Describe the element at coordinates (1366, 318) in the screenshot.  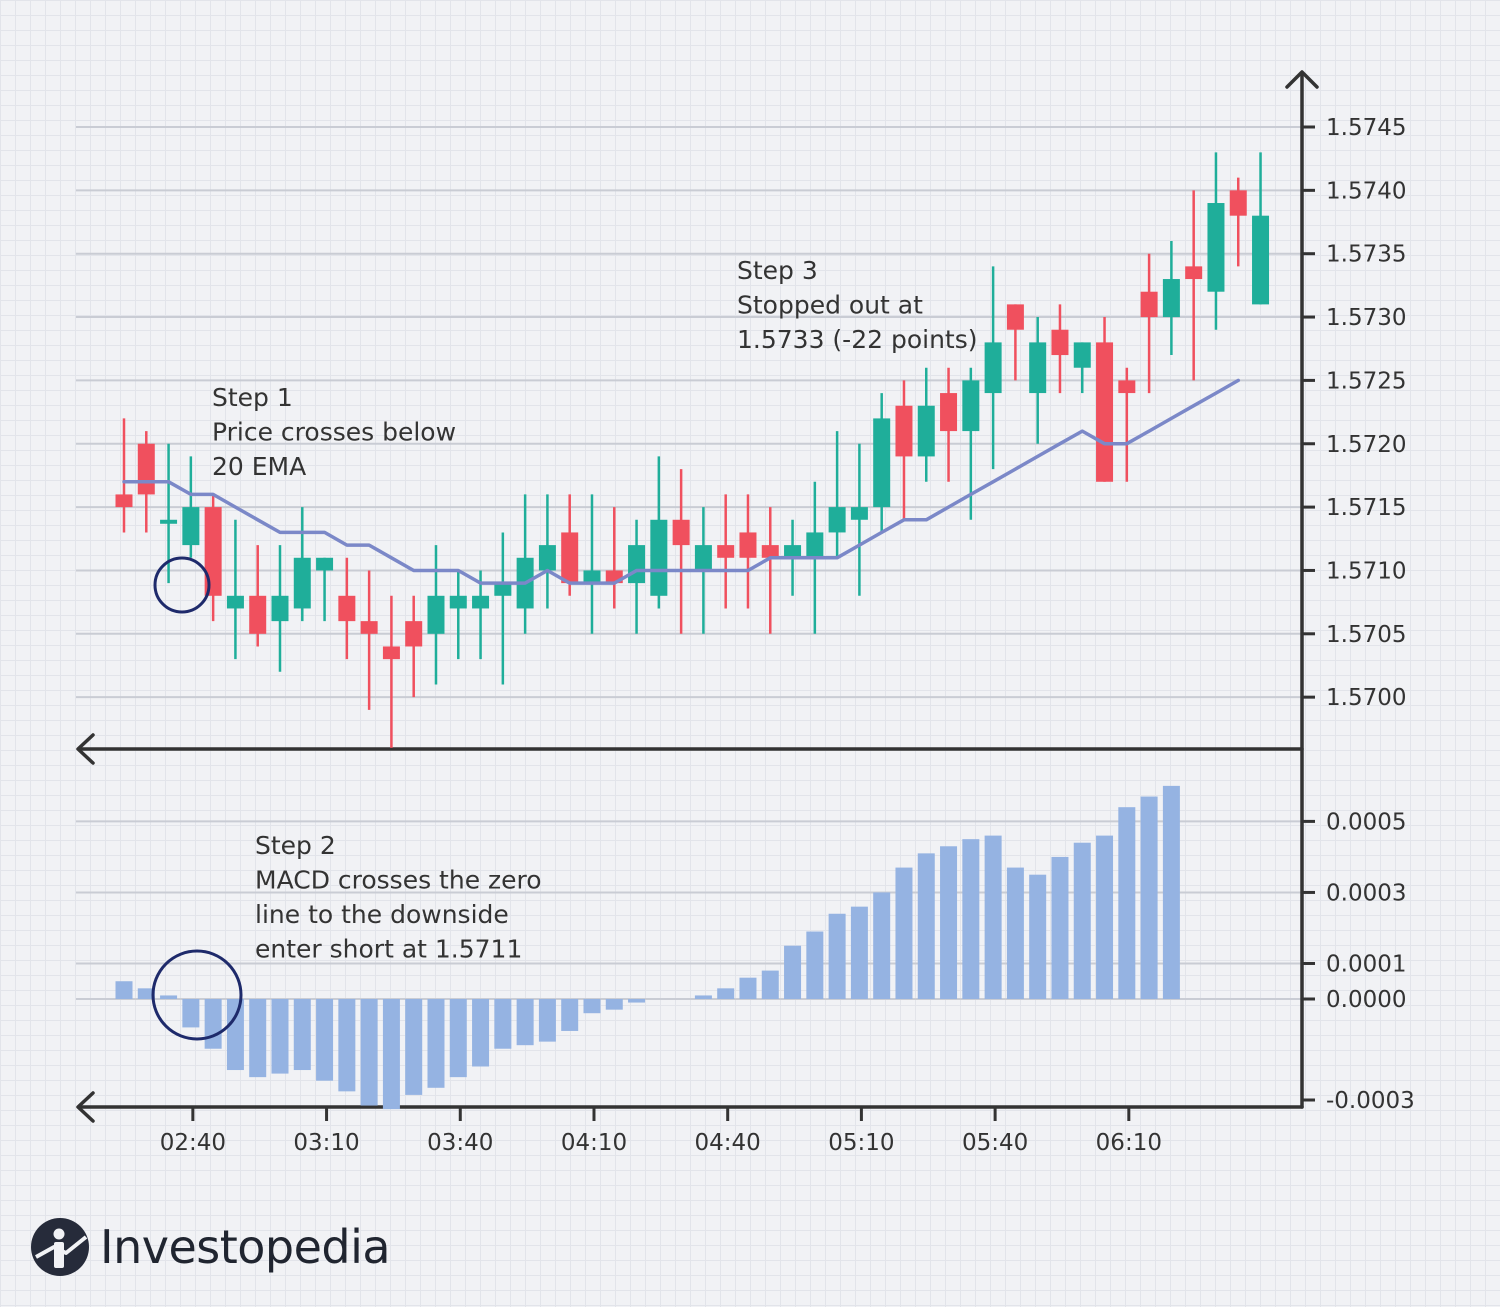
I see `price-tick-label: 1.5730` at that location.